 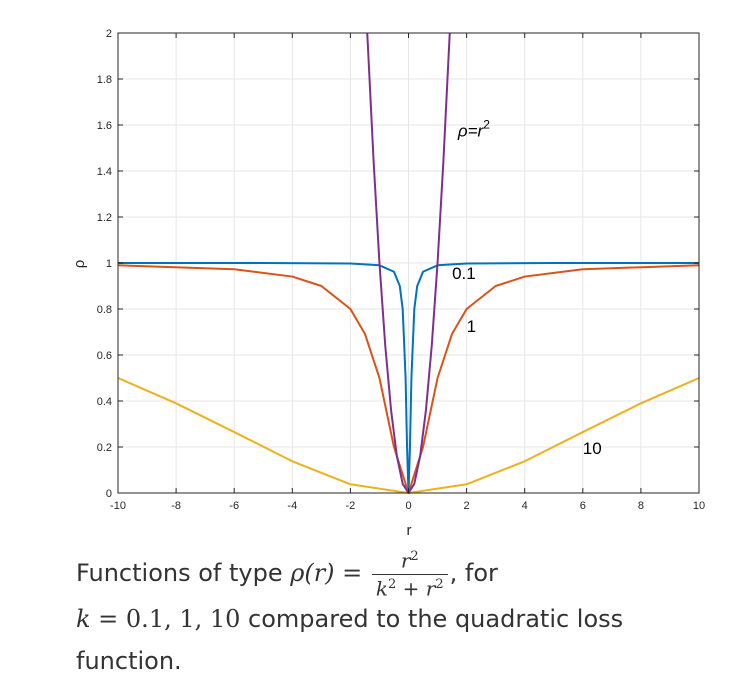 What do you see at coordinates (408, 506) in the screenshot?
I see `x-tick-label: 0` at bounding box center [408, 506].